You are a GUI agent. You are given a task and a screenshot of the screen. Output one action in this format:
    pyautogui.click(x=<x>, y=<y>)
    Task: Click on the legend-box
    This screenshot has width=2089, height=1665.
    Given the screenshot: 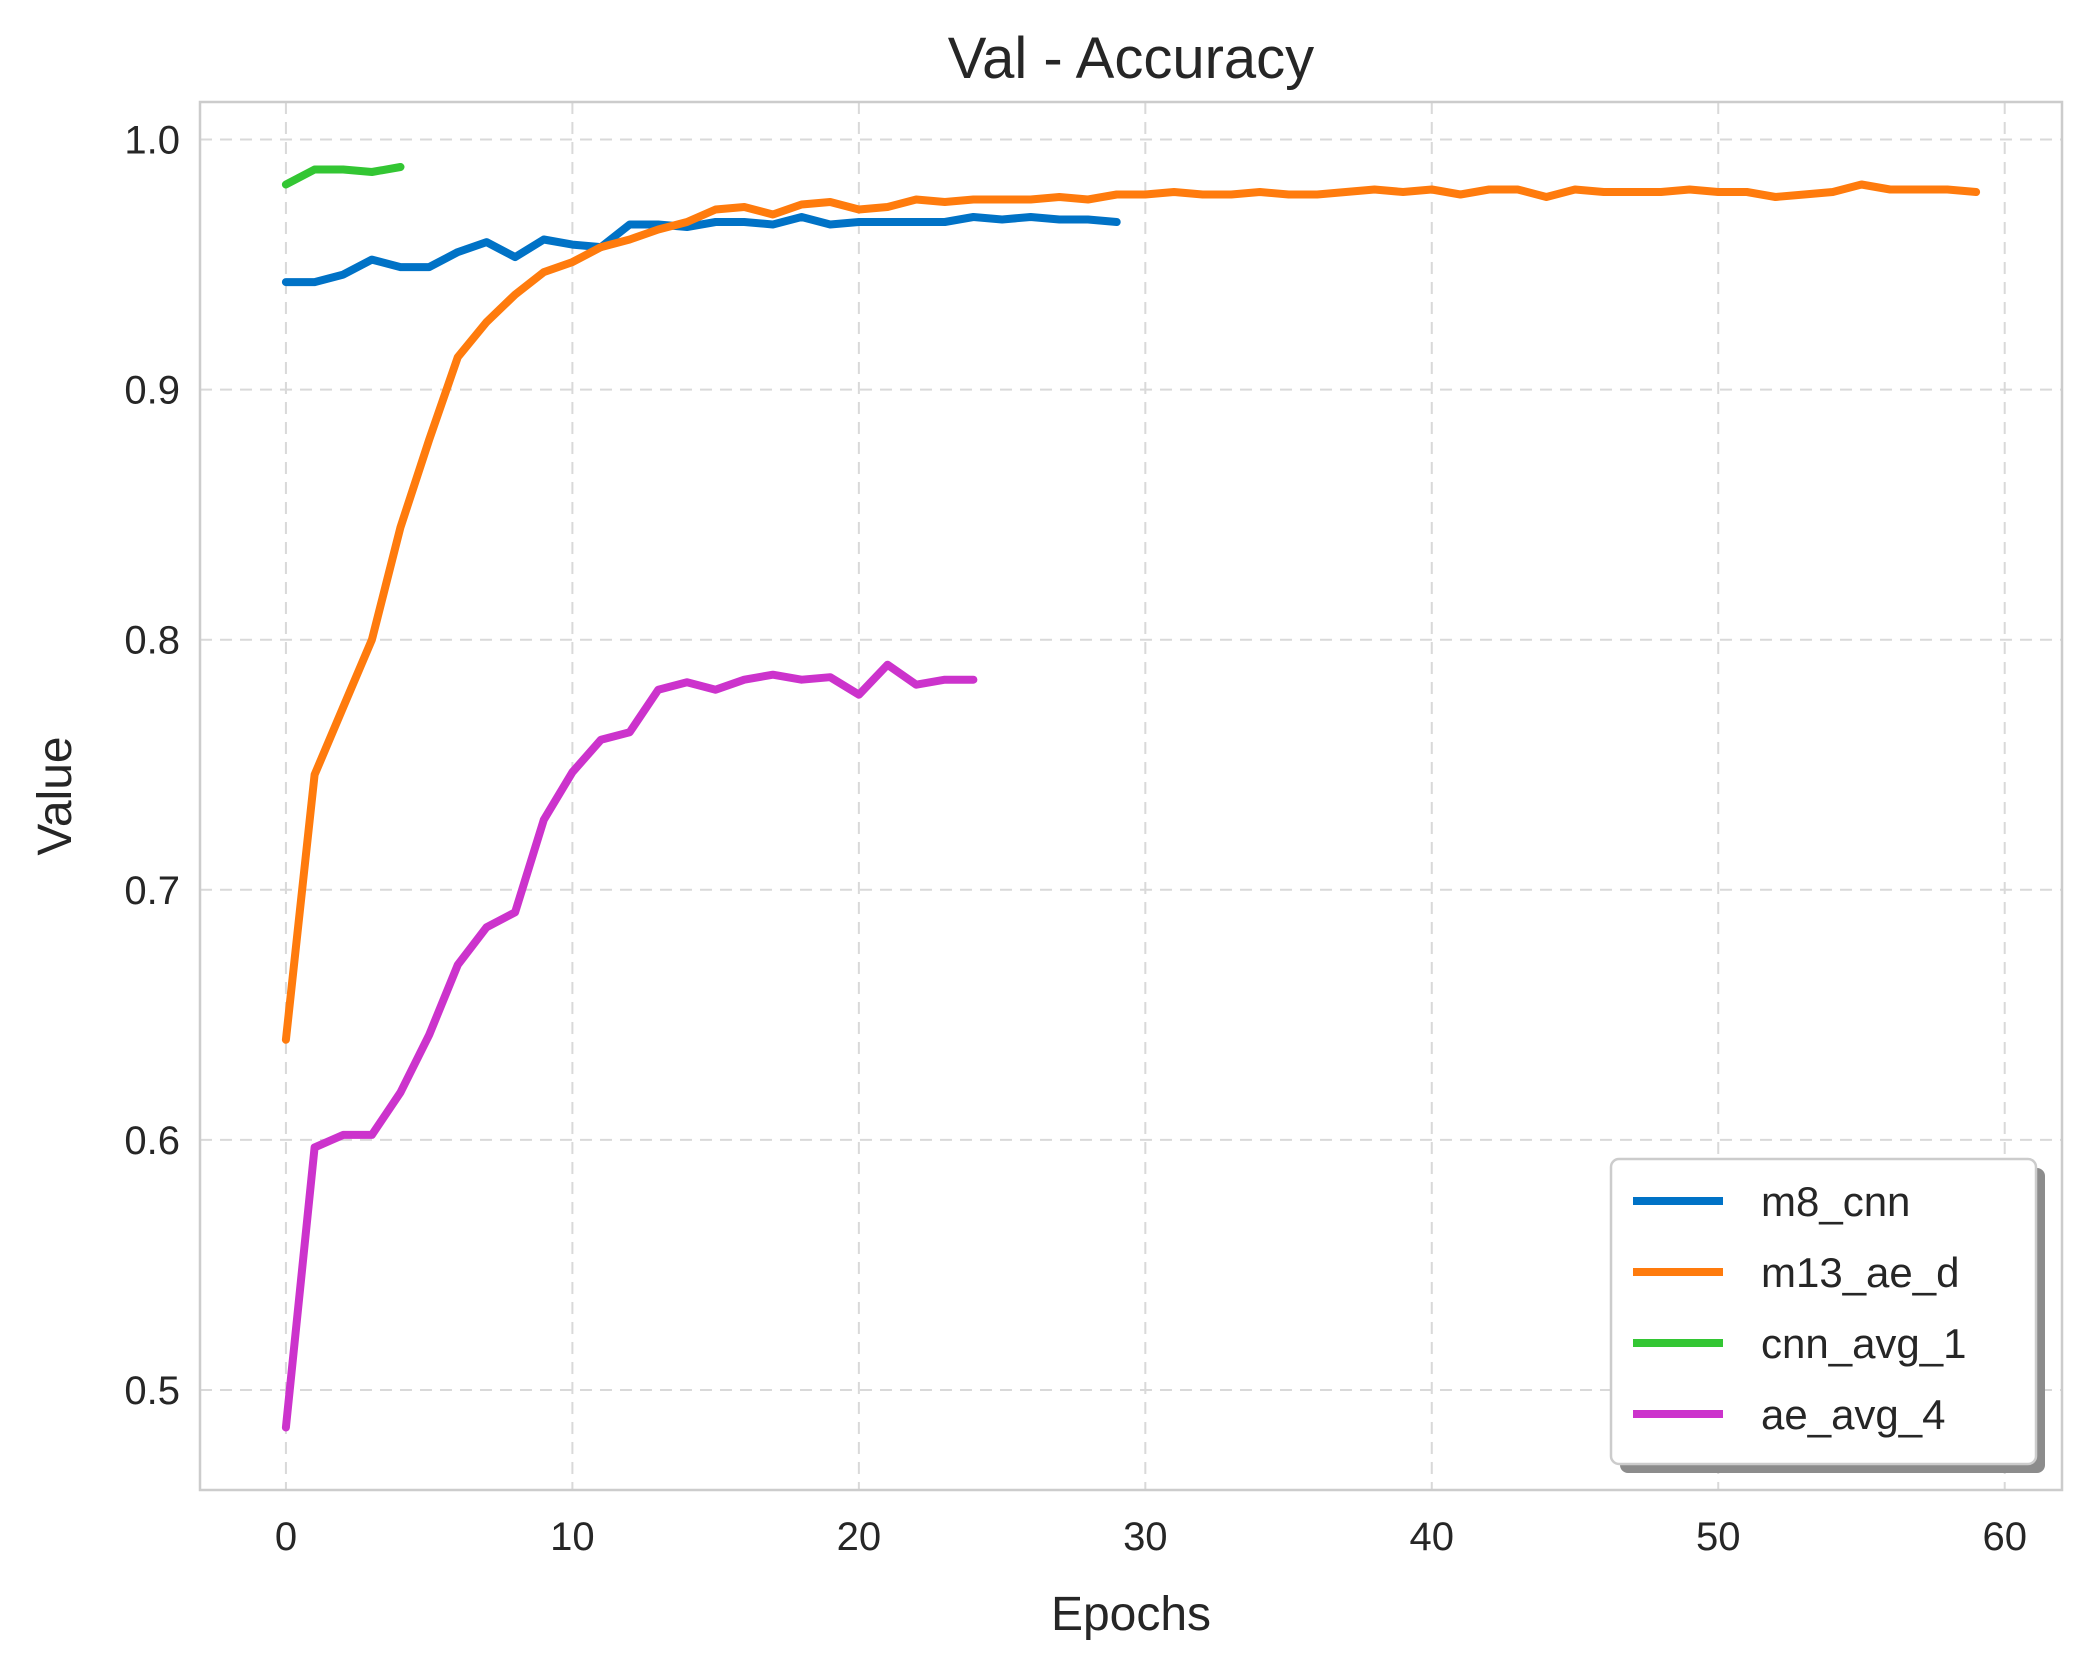 What is the action you would take?
    pyautogui.click(x=1823, y=1311)
    